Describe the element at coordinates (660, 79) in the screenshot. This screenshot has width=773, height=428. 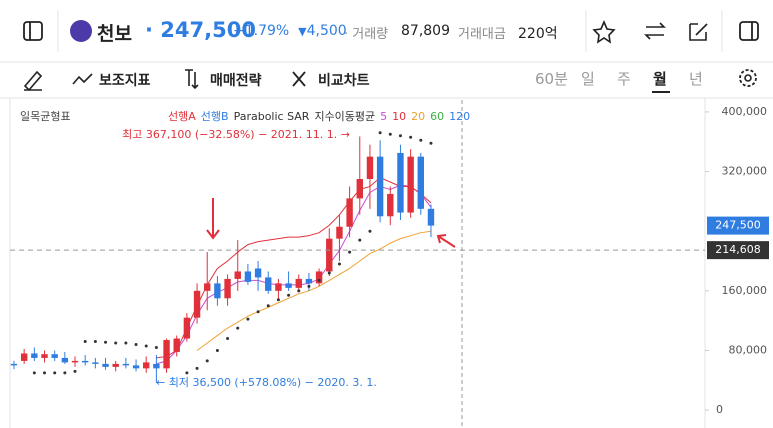
I see `timeframe: 월` at that location.